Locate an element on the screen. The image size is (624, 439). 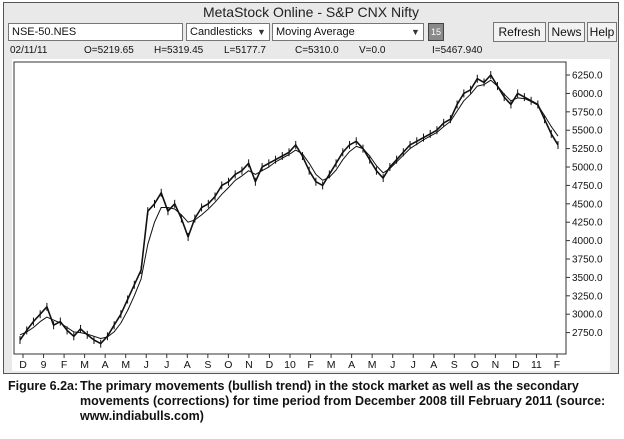
indicator-select: Moving Average ▼ is located at coordinates (348, 32).